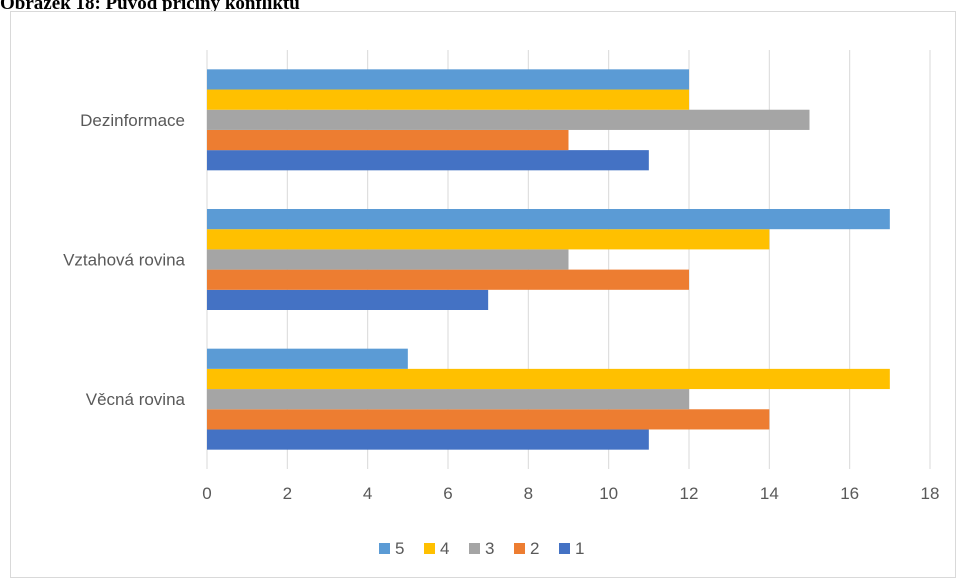 The image size is (958, 580). I want to click on category-label-1: Vztahová rovina, so click(124, 260).